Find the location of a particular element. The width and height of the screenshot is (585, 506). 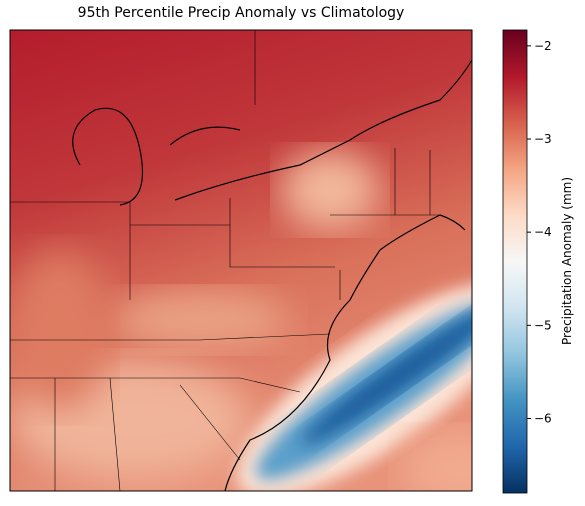

colorbar-label: Precipitation Anomaly (mm) is located at coordinates (567, 261).